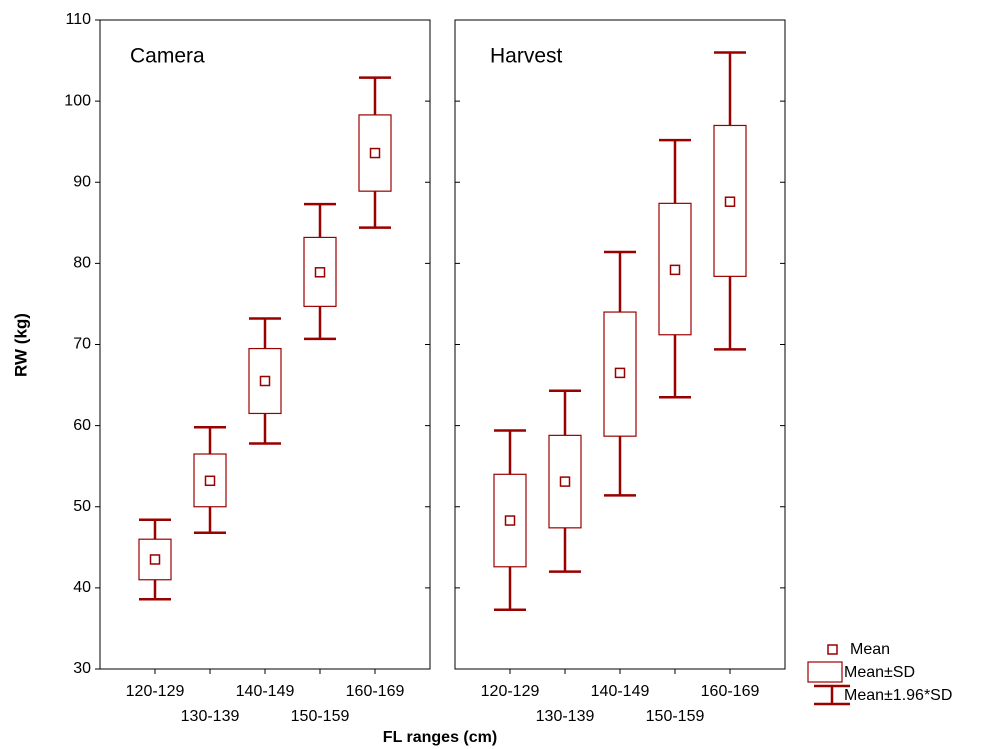 This screenshot has width=998, height=749. Describe the element at coordinates (82, 506) in the screenshot. I see `y-tick-label: 50` at that location.